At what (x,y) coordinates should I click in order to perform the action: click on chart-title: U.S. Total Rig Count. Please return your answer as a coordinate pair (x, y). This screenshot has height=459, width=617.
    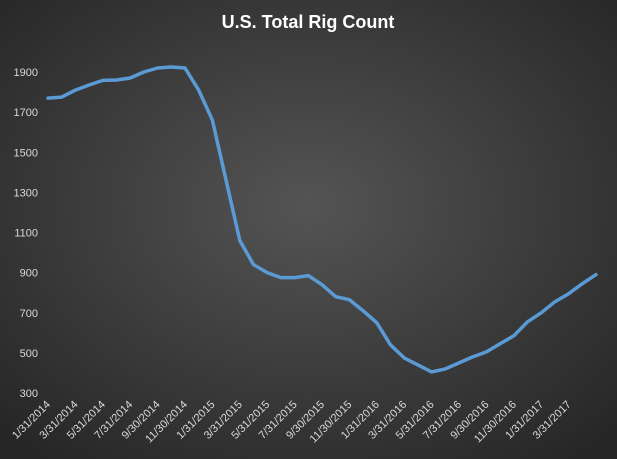
    Looking at the image, I should click on (308, 22).